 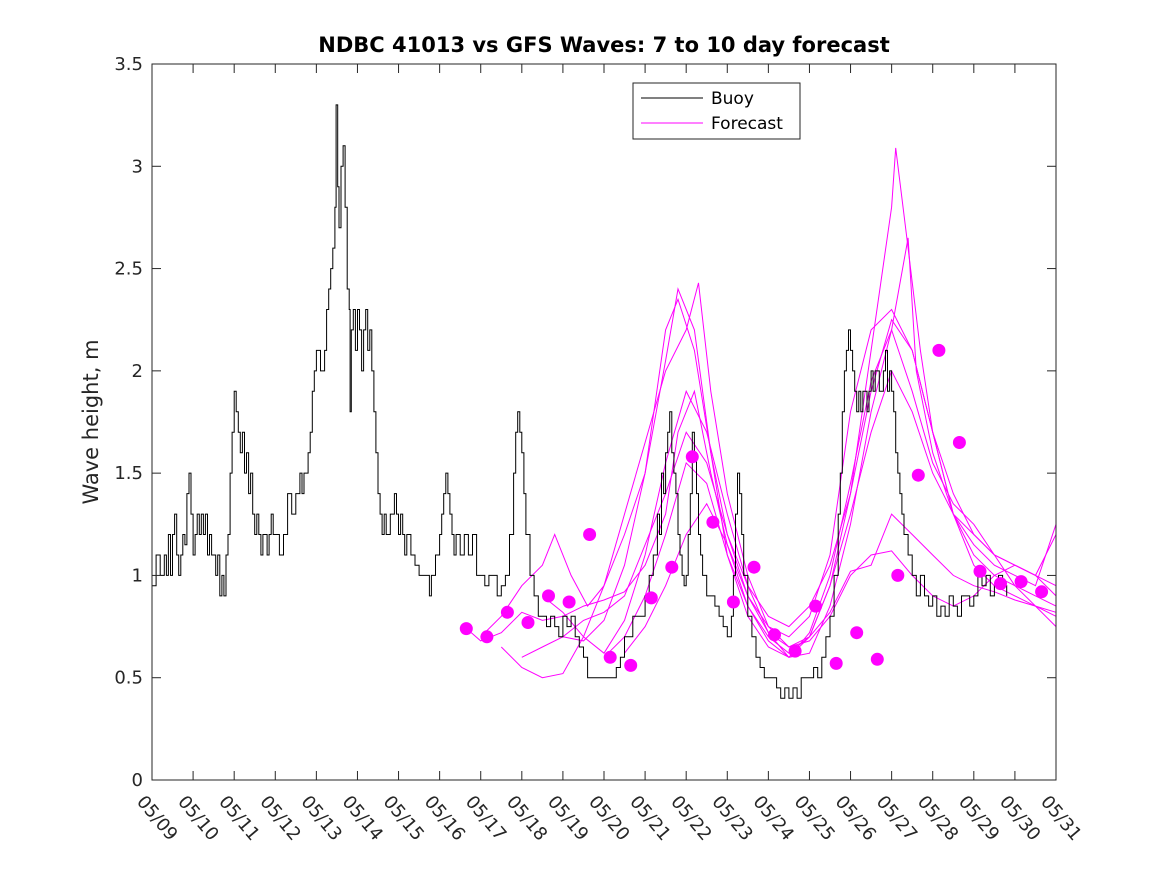 I want to click on y-tick-label: 3, so click(x=137, y=166).